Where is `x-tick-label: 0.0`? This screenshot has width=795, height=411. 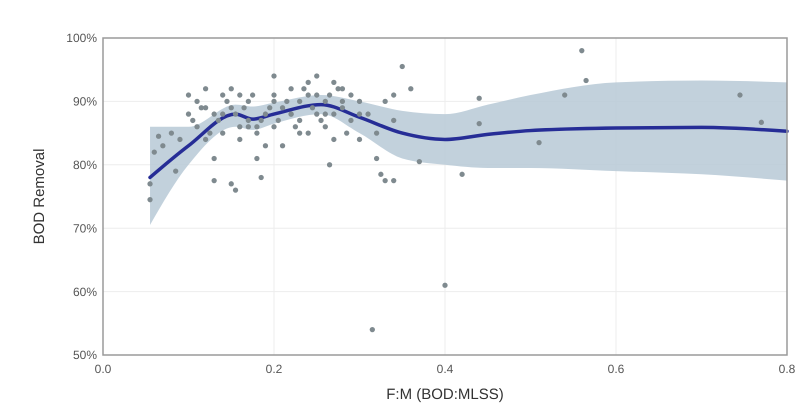 x-tick-label: 0.0 is located at coordinates (103, 369).